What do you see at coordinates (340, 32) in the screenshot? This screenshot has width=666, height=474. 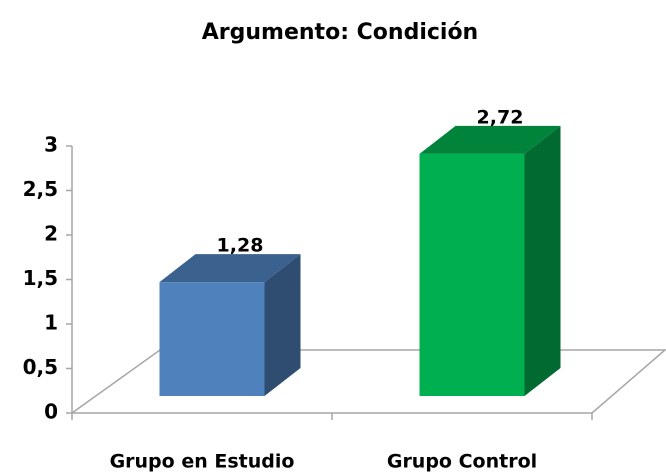 I see `chart-title: Argumento: Condición` at bounding box center [340, 32].